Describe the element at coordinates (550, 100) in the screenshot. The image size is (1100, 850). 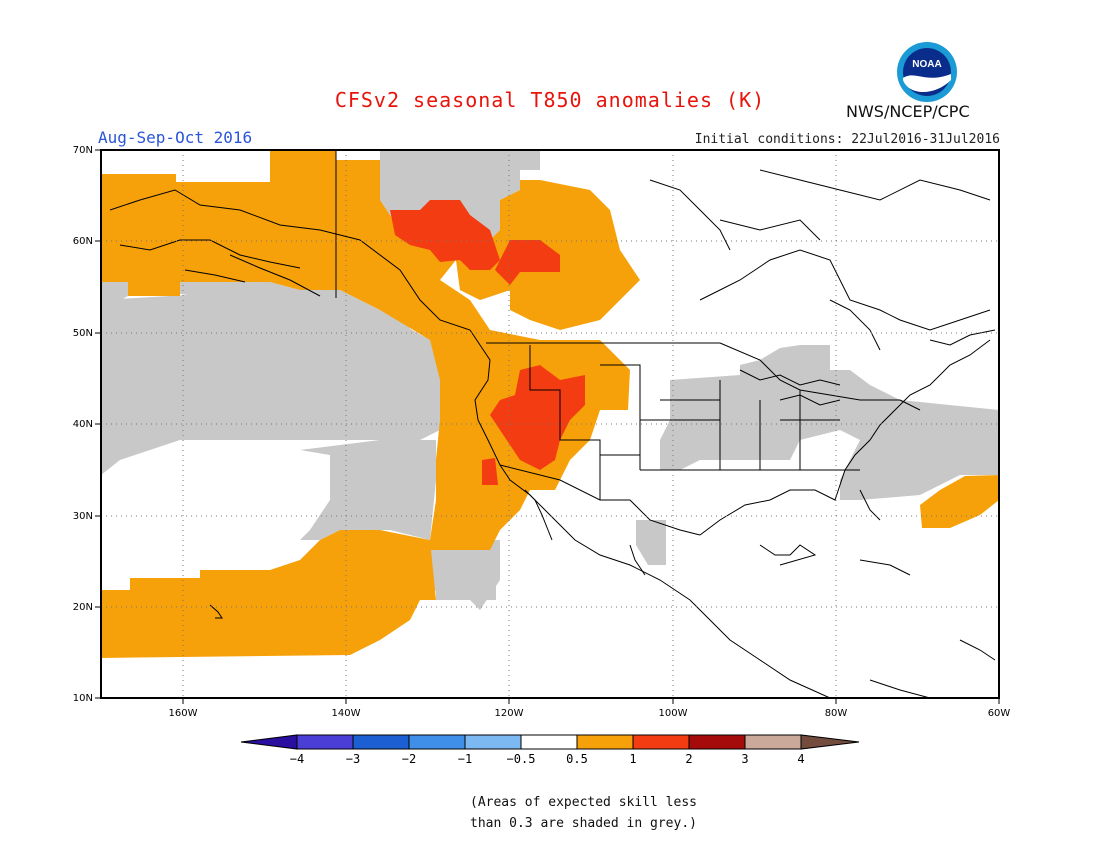
I see `map-title: CFSv2 seasonal T850 anomalies (K)` at that location.